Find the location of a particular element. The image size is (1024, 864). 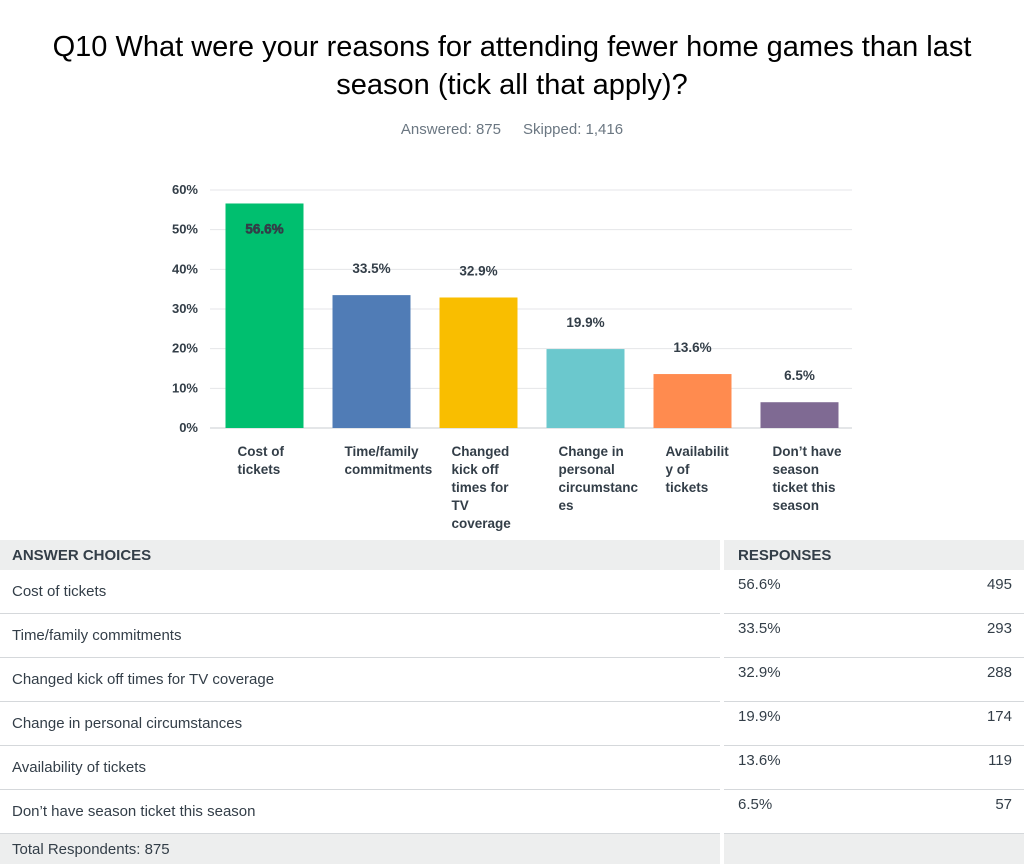

y-tick-label: 60% is located at coordinates (185, 189).